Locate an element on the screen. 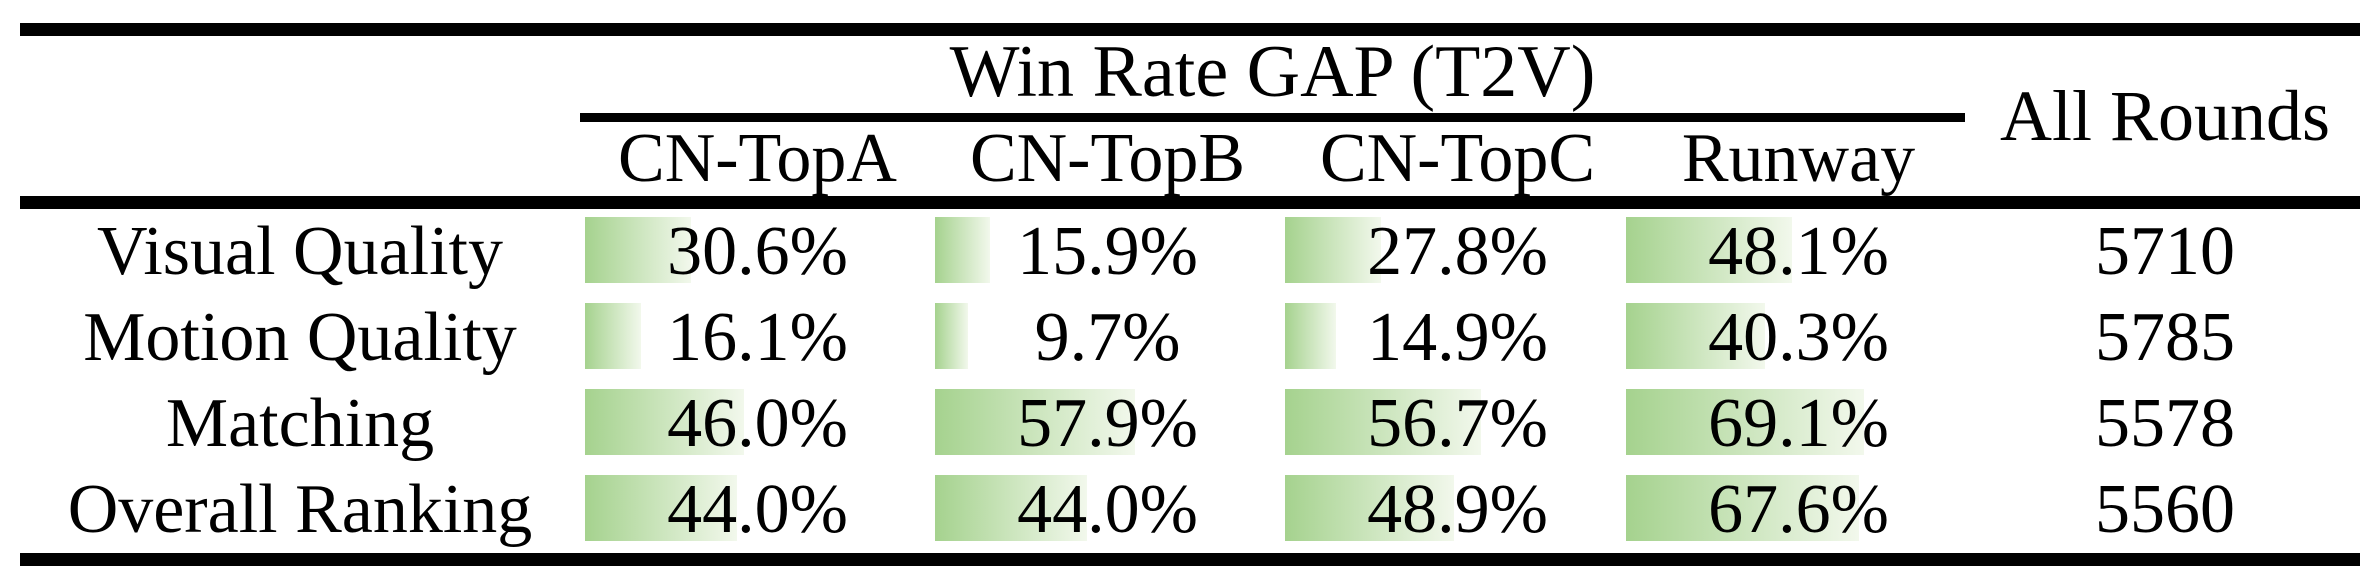  value-cell: 16.1% is located at coordinates (757, 338).